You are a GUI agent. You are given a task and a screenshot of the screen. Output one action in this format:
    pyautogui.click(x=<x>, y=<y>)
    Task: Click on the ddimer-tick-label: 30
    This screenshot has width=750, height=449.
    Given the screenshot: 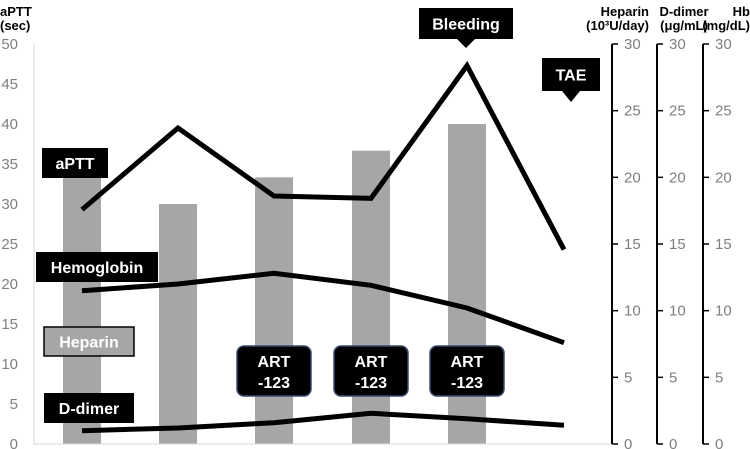 What is the action you would take?
    pyautogui.click(x=677, y=44)
    